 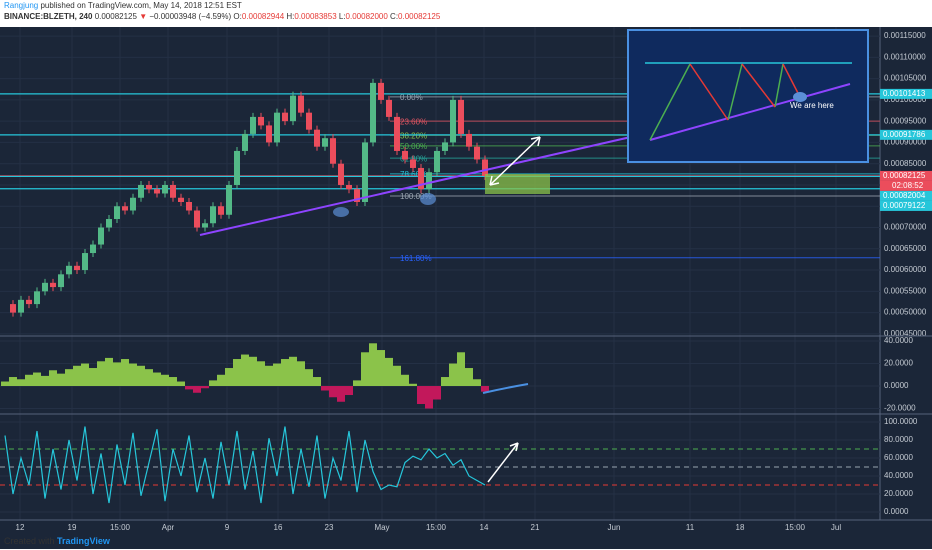 I want to click on y-tick-label: 60.0000, so click(x=898, y=457).